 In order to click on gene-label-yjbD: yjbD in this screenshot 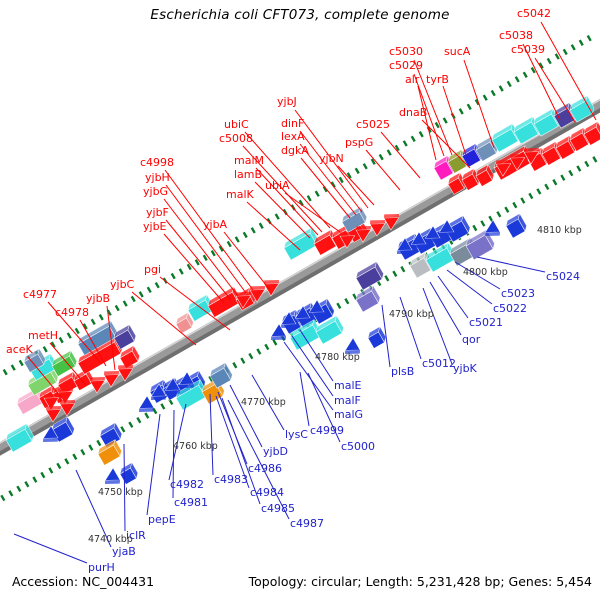, I will do `click(276, 451)`.